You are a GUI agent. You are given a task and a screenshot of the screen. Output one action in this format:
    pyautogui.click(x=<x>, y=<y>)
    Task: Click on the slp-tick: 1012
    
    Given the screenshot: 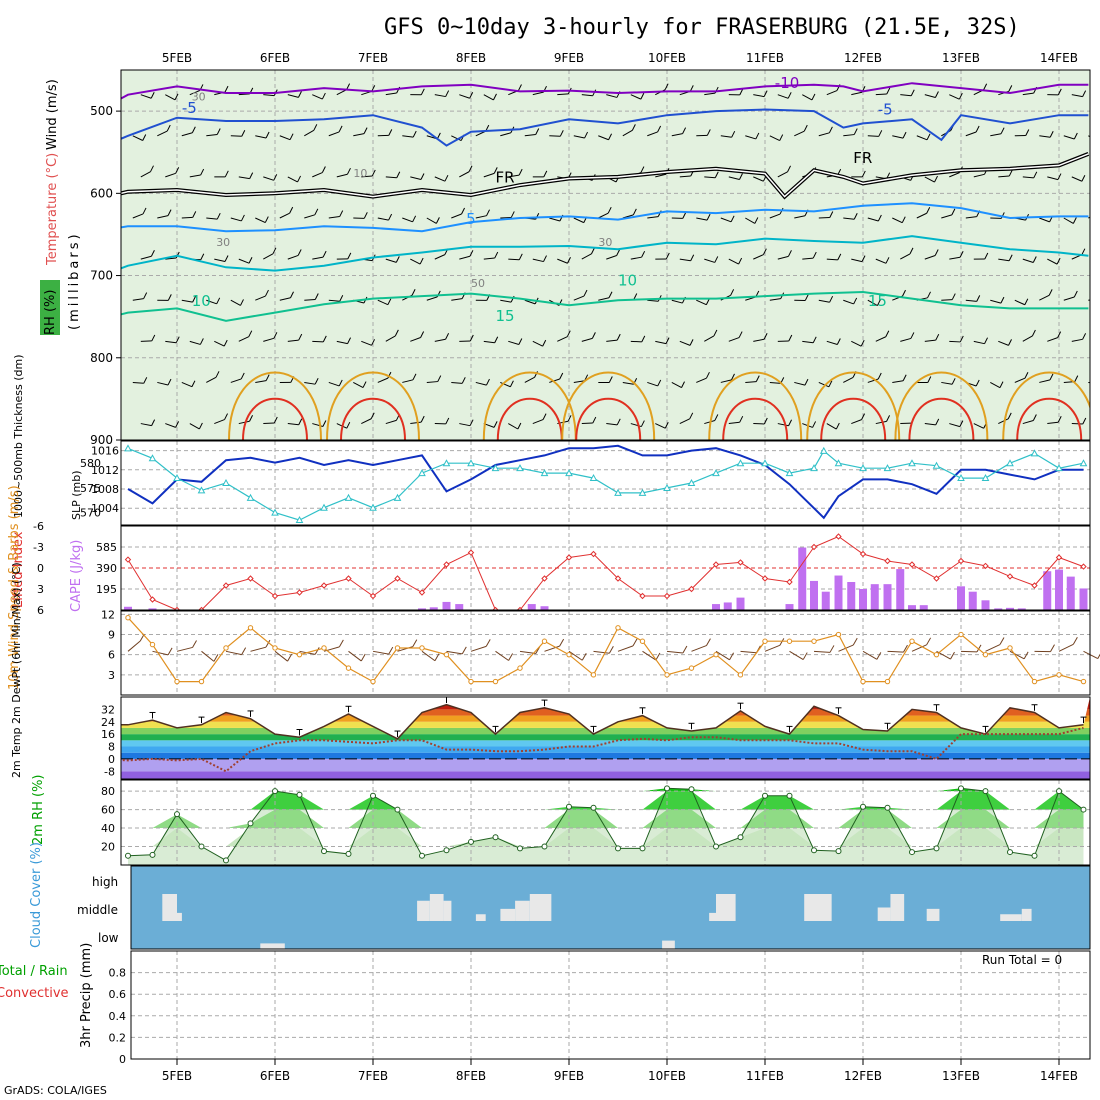 What is the action you would take?
    pyautogui.click(x=105, y=470)
    